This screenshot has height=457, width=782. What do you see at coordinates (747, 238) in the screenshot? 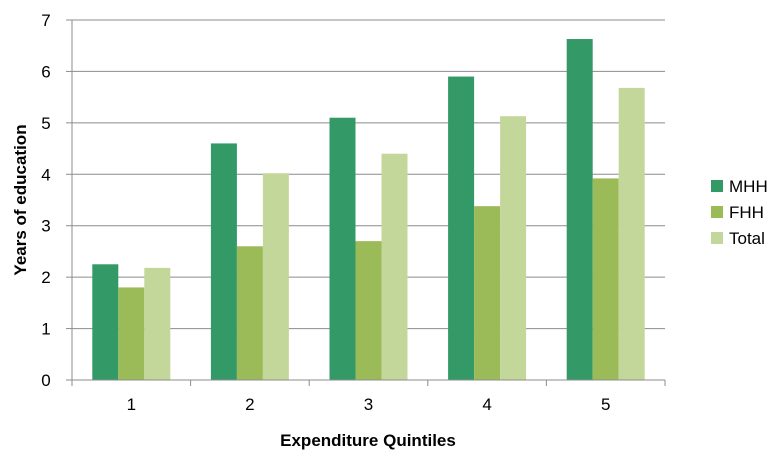
I see `legend-label-total: Total` at bounding box center [747, 238].